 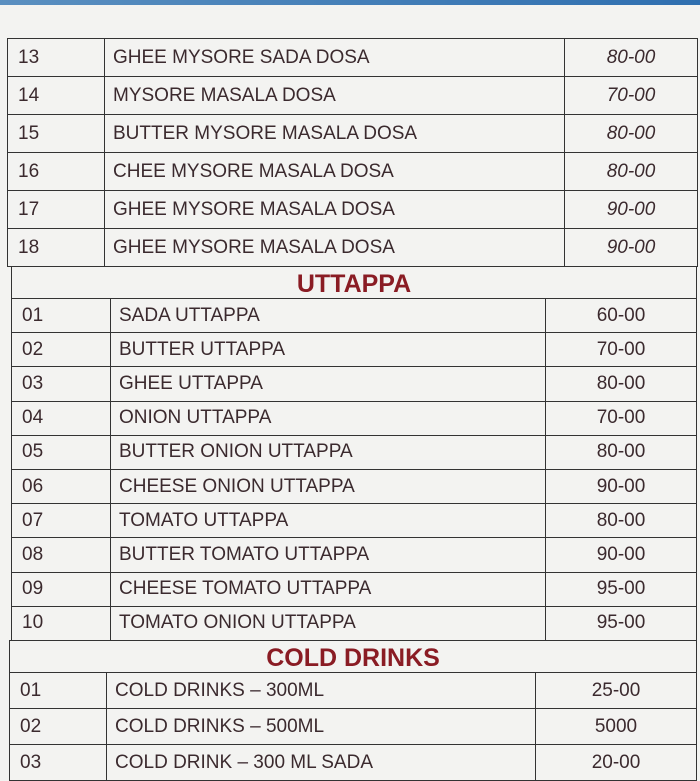 I want to click on menu-row: 04 ONION UTTAPPA 70-00, so click(x=354, y=418).